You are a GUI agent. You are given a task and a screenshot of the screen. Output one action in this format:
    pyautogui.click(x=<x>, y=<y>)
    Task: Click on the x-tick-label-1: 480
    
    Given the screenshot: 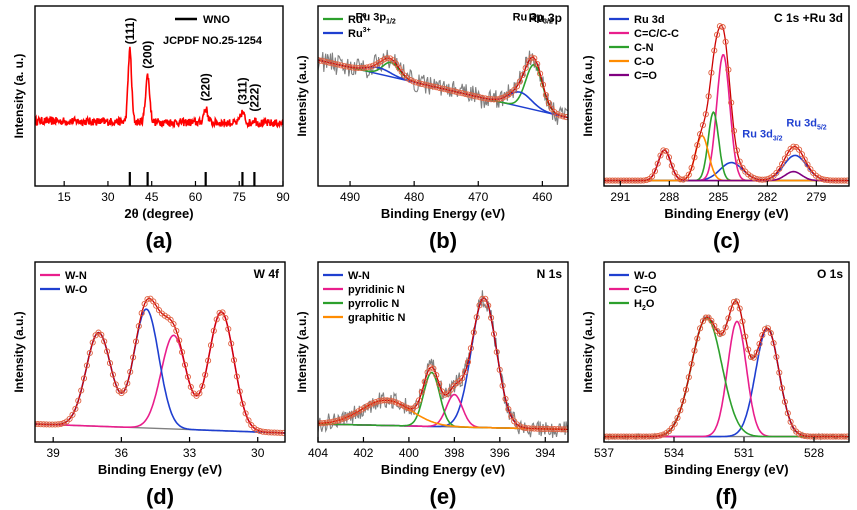 What is the action you would take?
    pyautogui.click(x=414, y=197)
    